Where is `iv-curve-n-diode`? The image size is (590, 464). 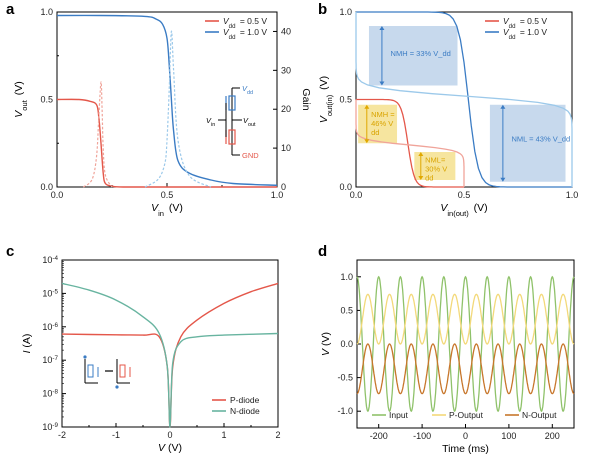 iv-curve-n-diode is located at coordinates (170, 355).